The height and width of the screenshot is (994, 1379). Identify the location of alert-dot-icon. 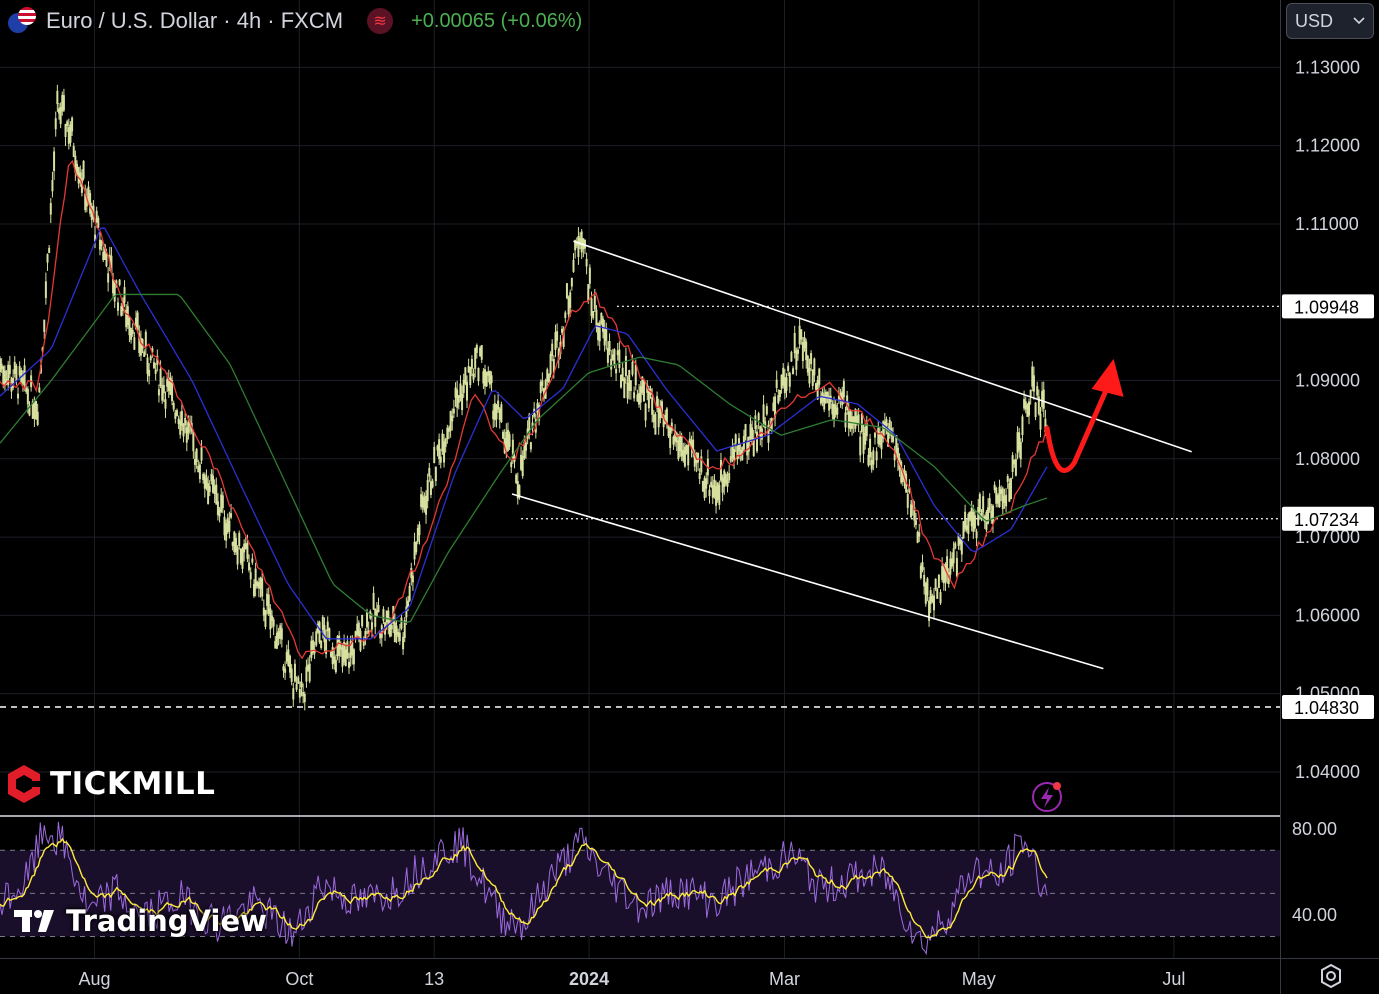
(1057, 786).